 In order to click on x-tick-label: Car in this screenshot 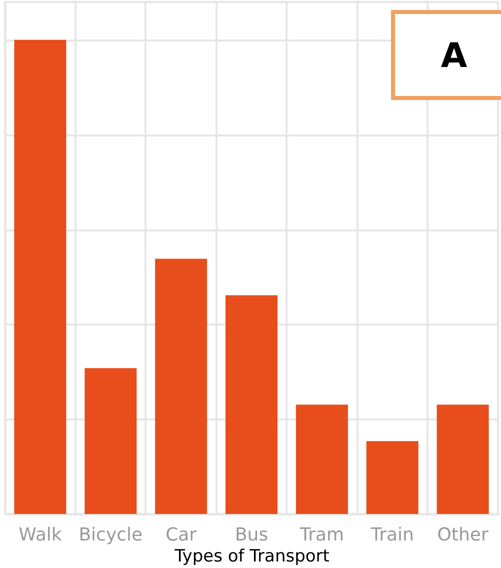, I will do `click(182, 535)`.